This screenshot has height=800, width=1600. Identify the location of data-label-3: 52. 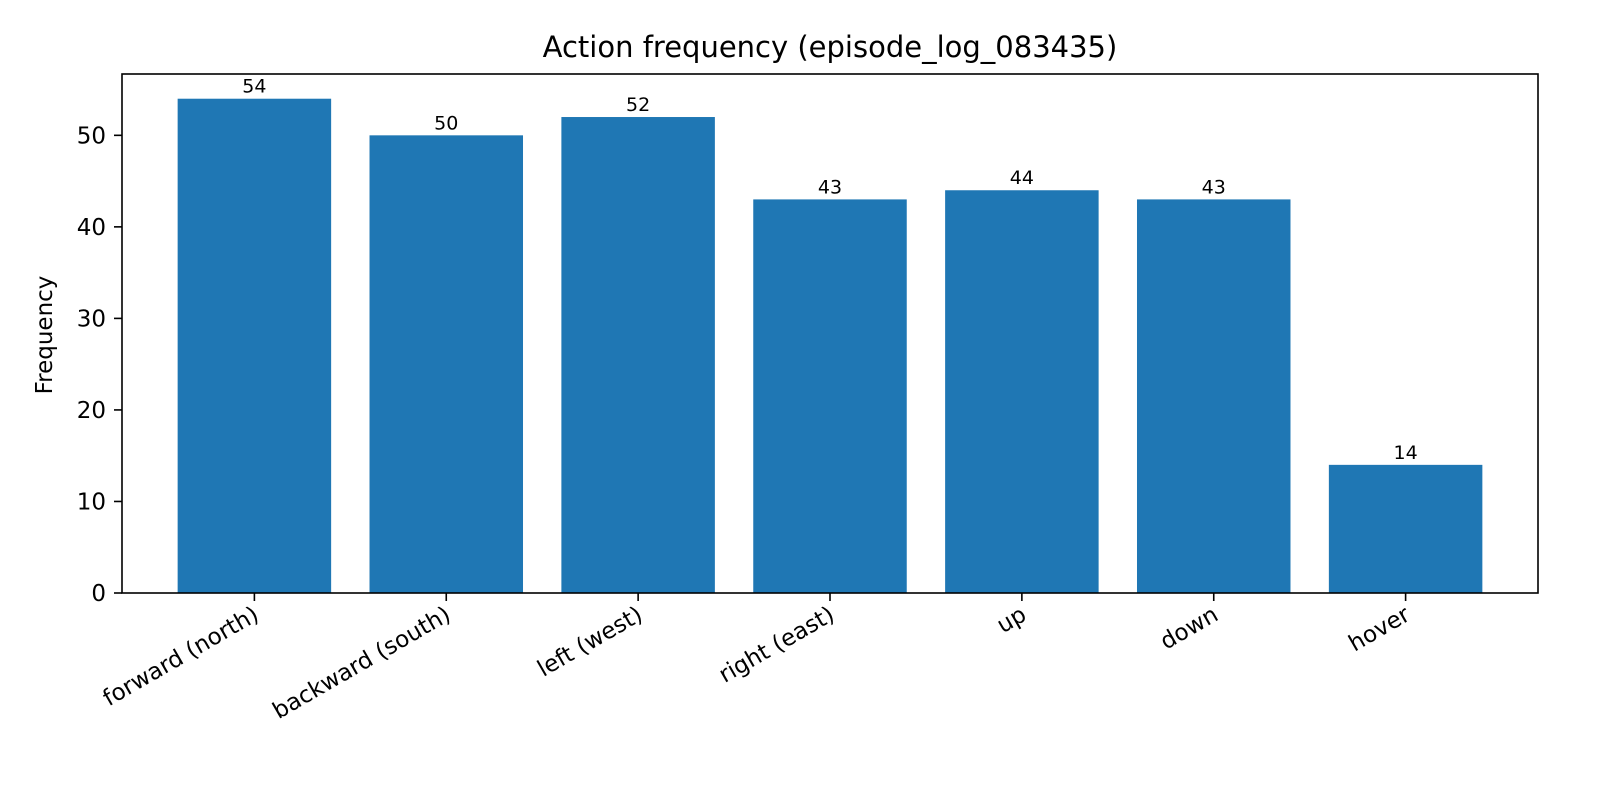
(638, 105).